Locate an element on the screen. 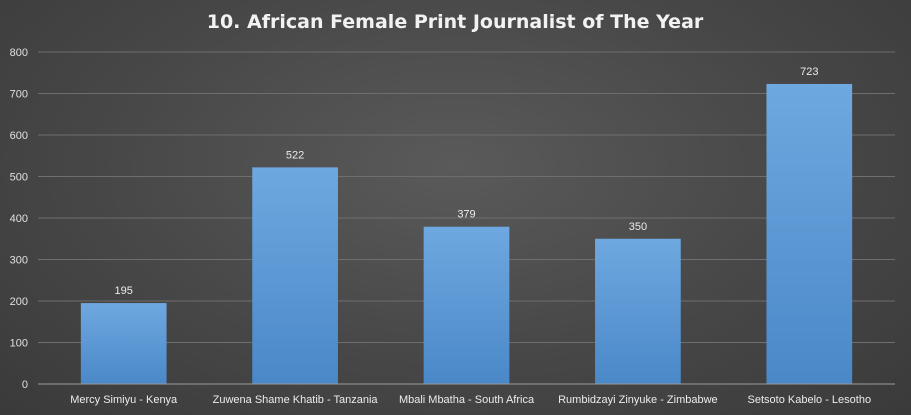  x-tick-label: Mercy Simiyu - Kenya is located at coordinates (124, 400).